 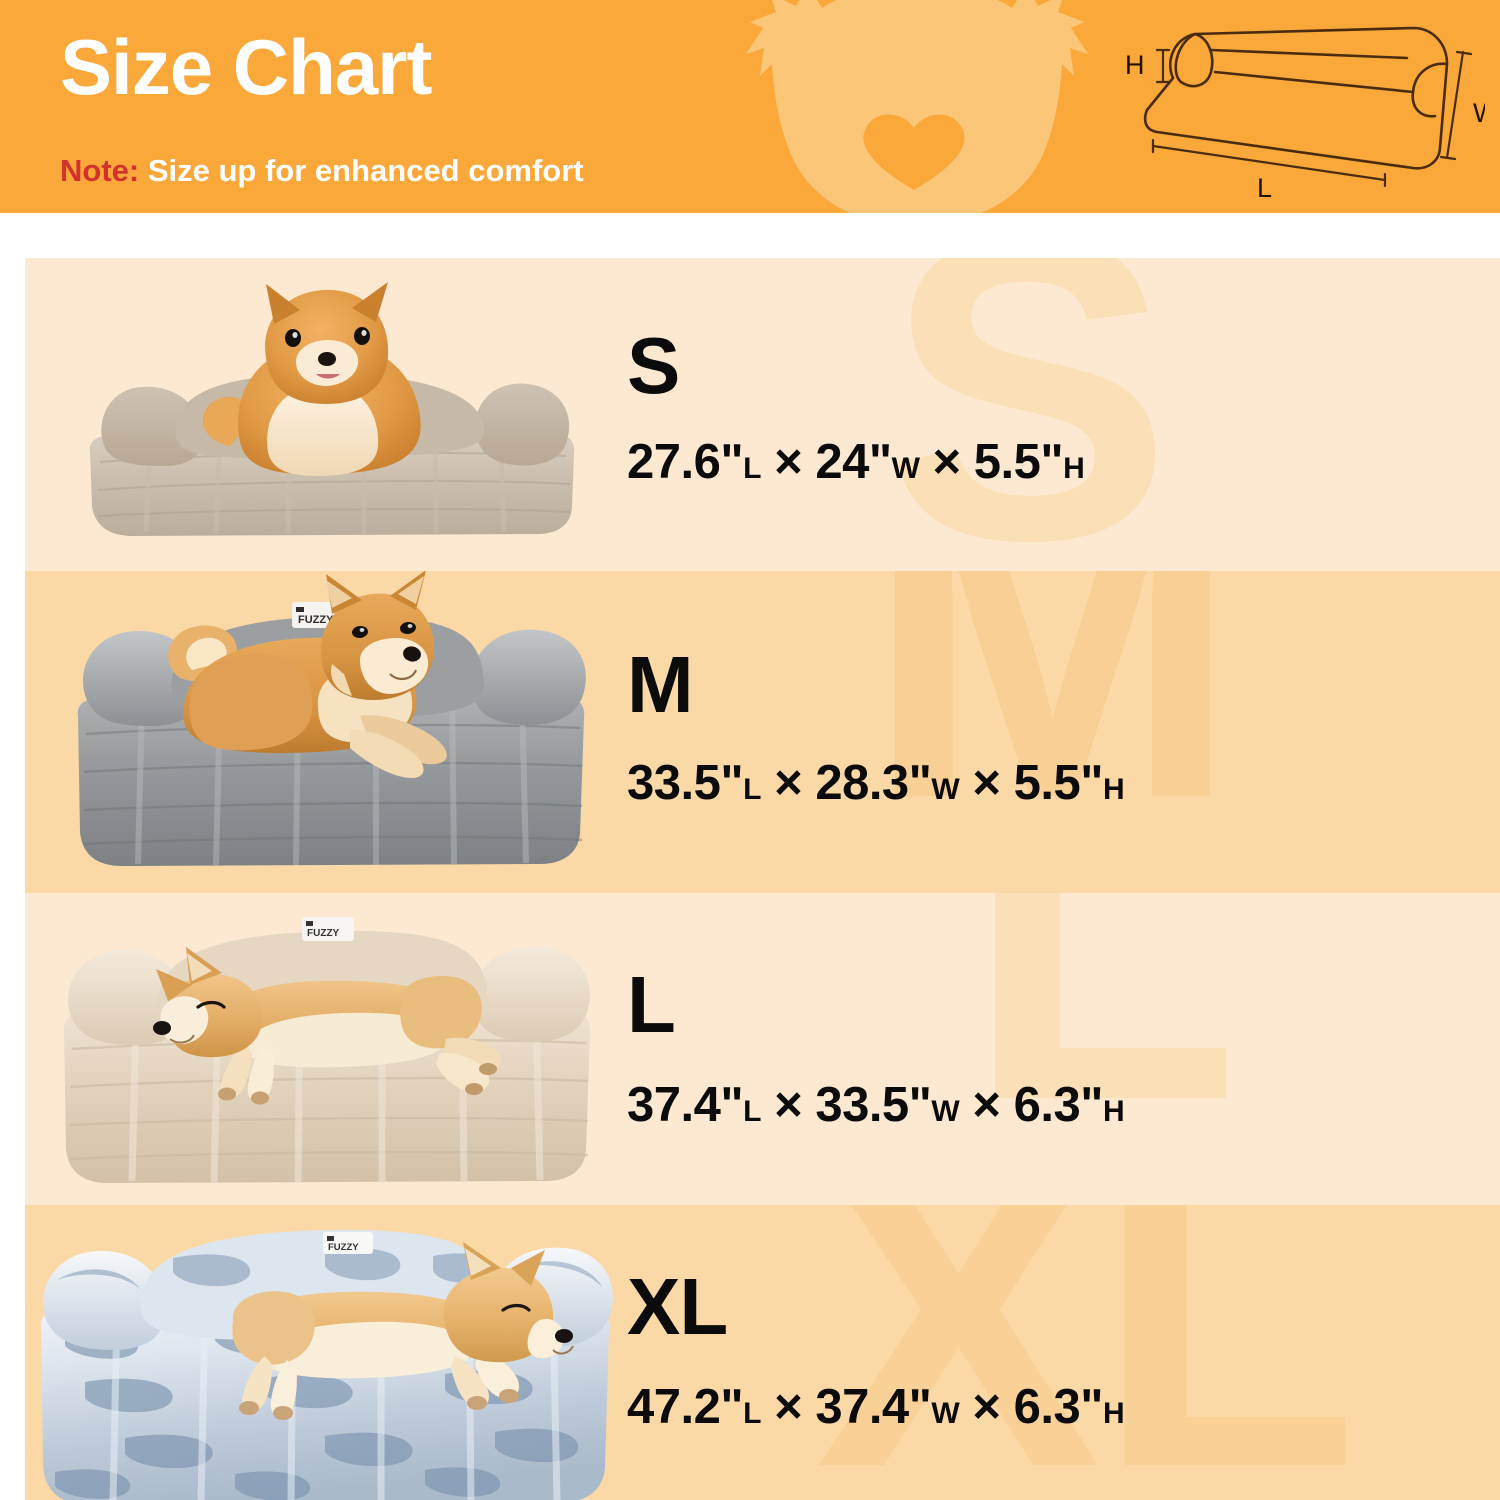 What do you see at coordinates (327, 1050) in the screenshot?
I see `shiba-inu-sleeping-on-cream-bed-photo: FUZZY` at bounding box center [327, 1050].